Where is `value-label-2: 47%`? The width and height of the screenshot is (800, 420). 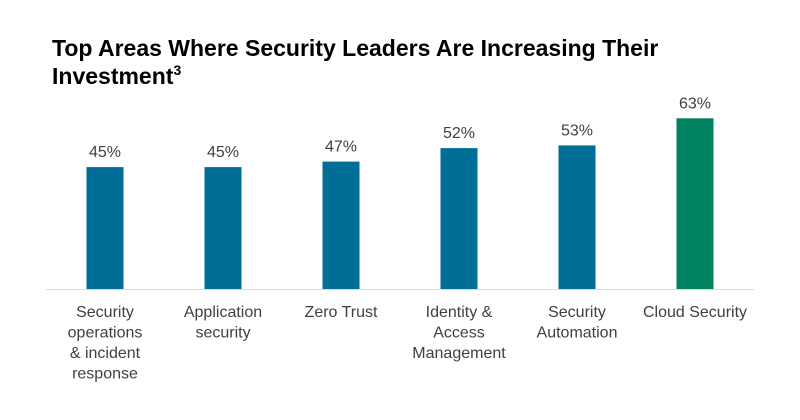
value-label-2: 47% is located at coordinates (341, 147).